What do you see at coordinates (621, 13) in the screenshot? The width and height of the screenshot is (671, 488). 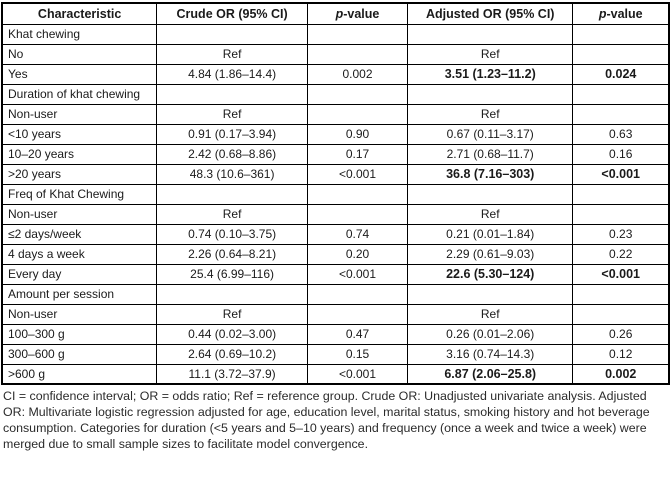 I see `column-header-4: p-value` at bounding box center [621, 13].